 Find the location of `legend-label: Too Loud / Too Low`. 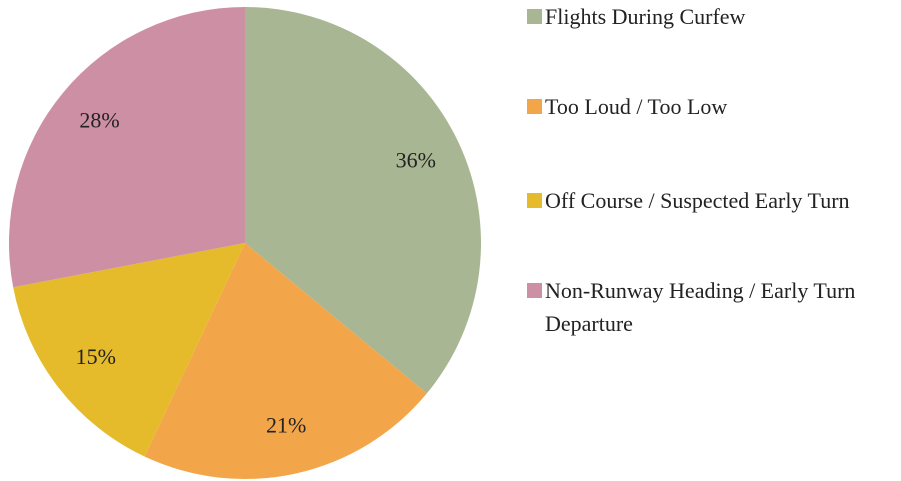

legend-label: Too Loud / Too Low is located at coordinates (636, 106).